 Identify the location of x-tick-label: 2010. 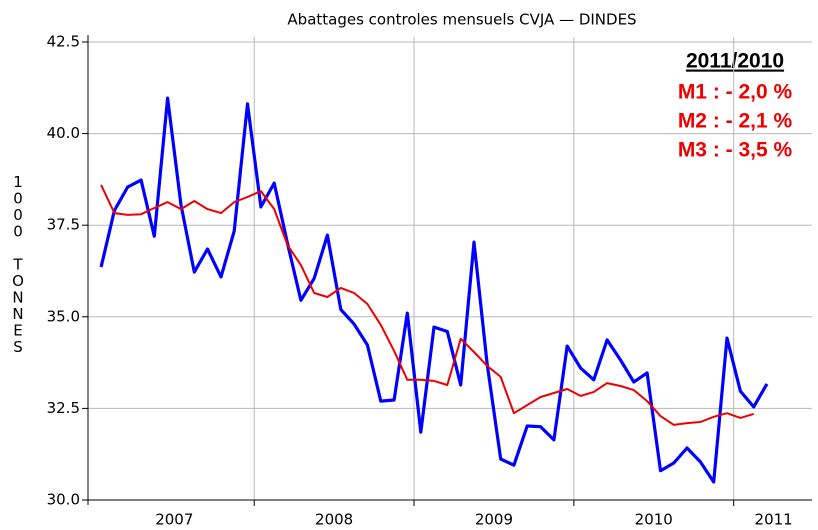
(654, 520).